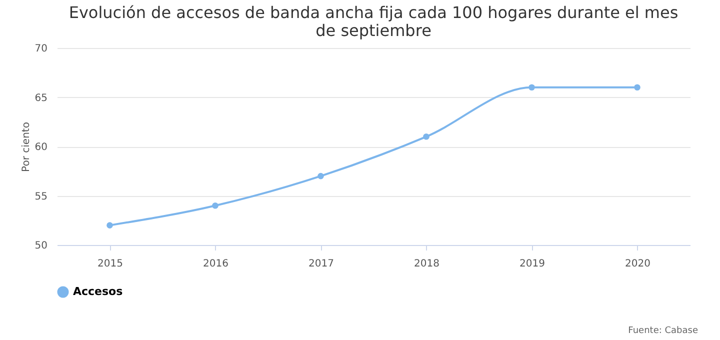 This screenshot has width=720, height=340. I want to click on x-tick-label: 2016, so click(215, 264).